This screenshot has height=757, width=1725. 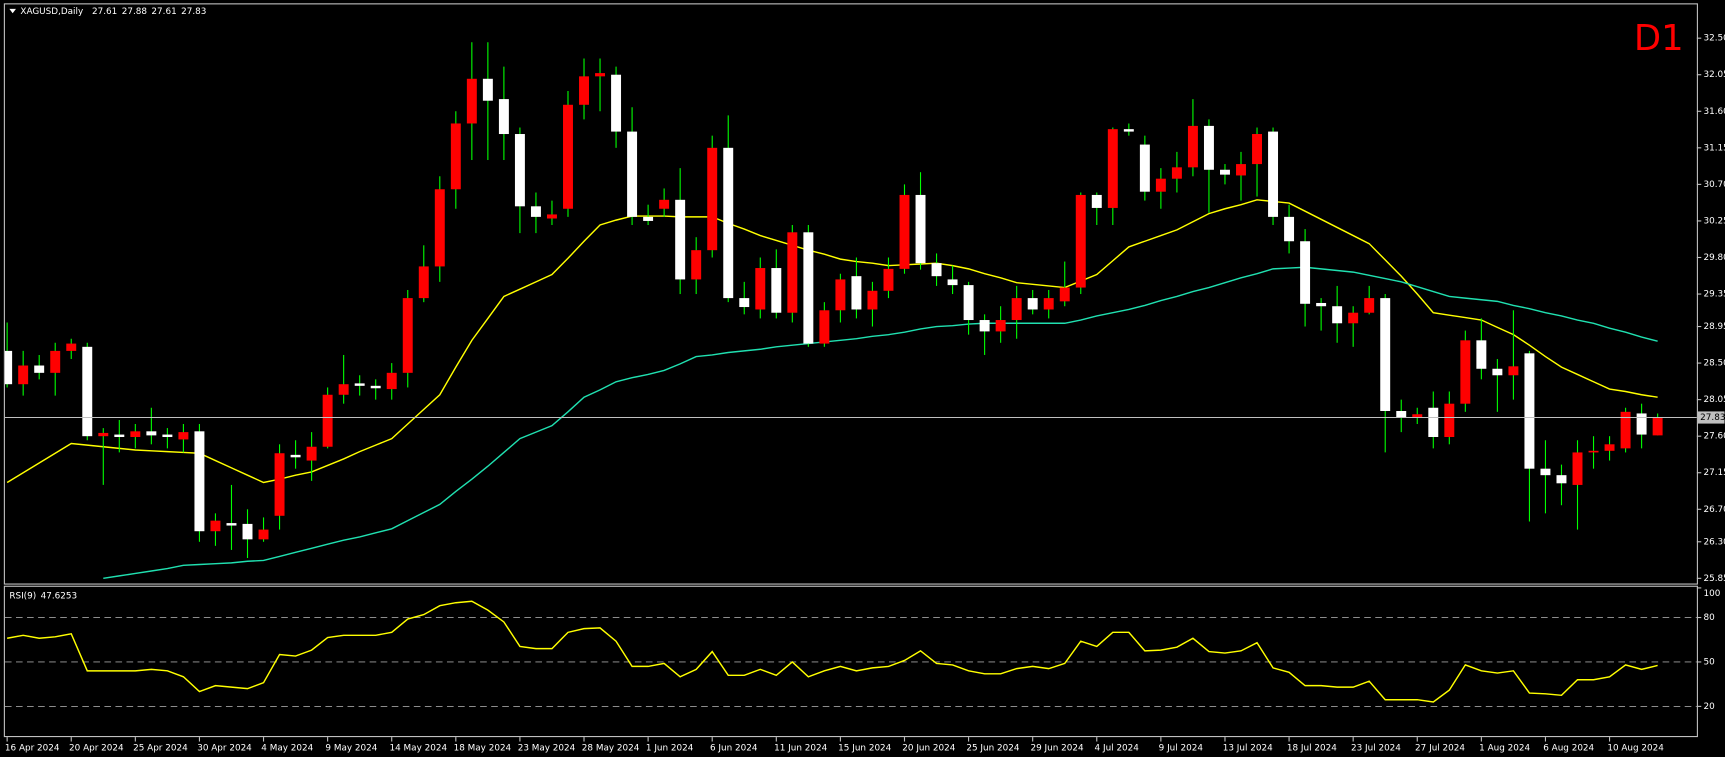 I want to click on y-tick-label: 29.80, so click(x=1714, y=258).